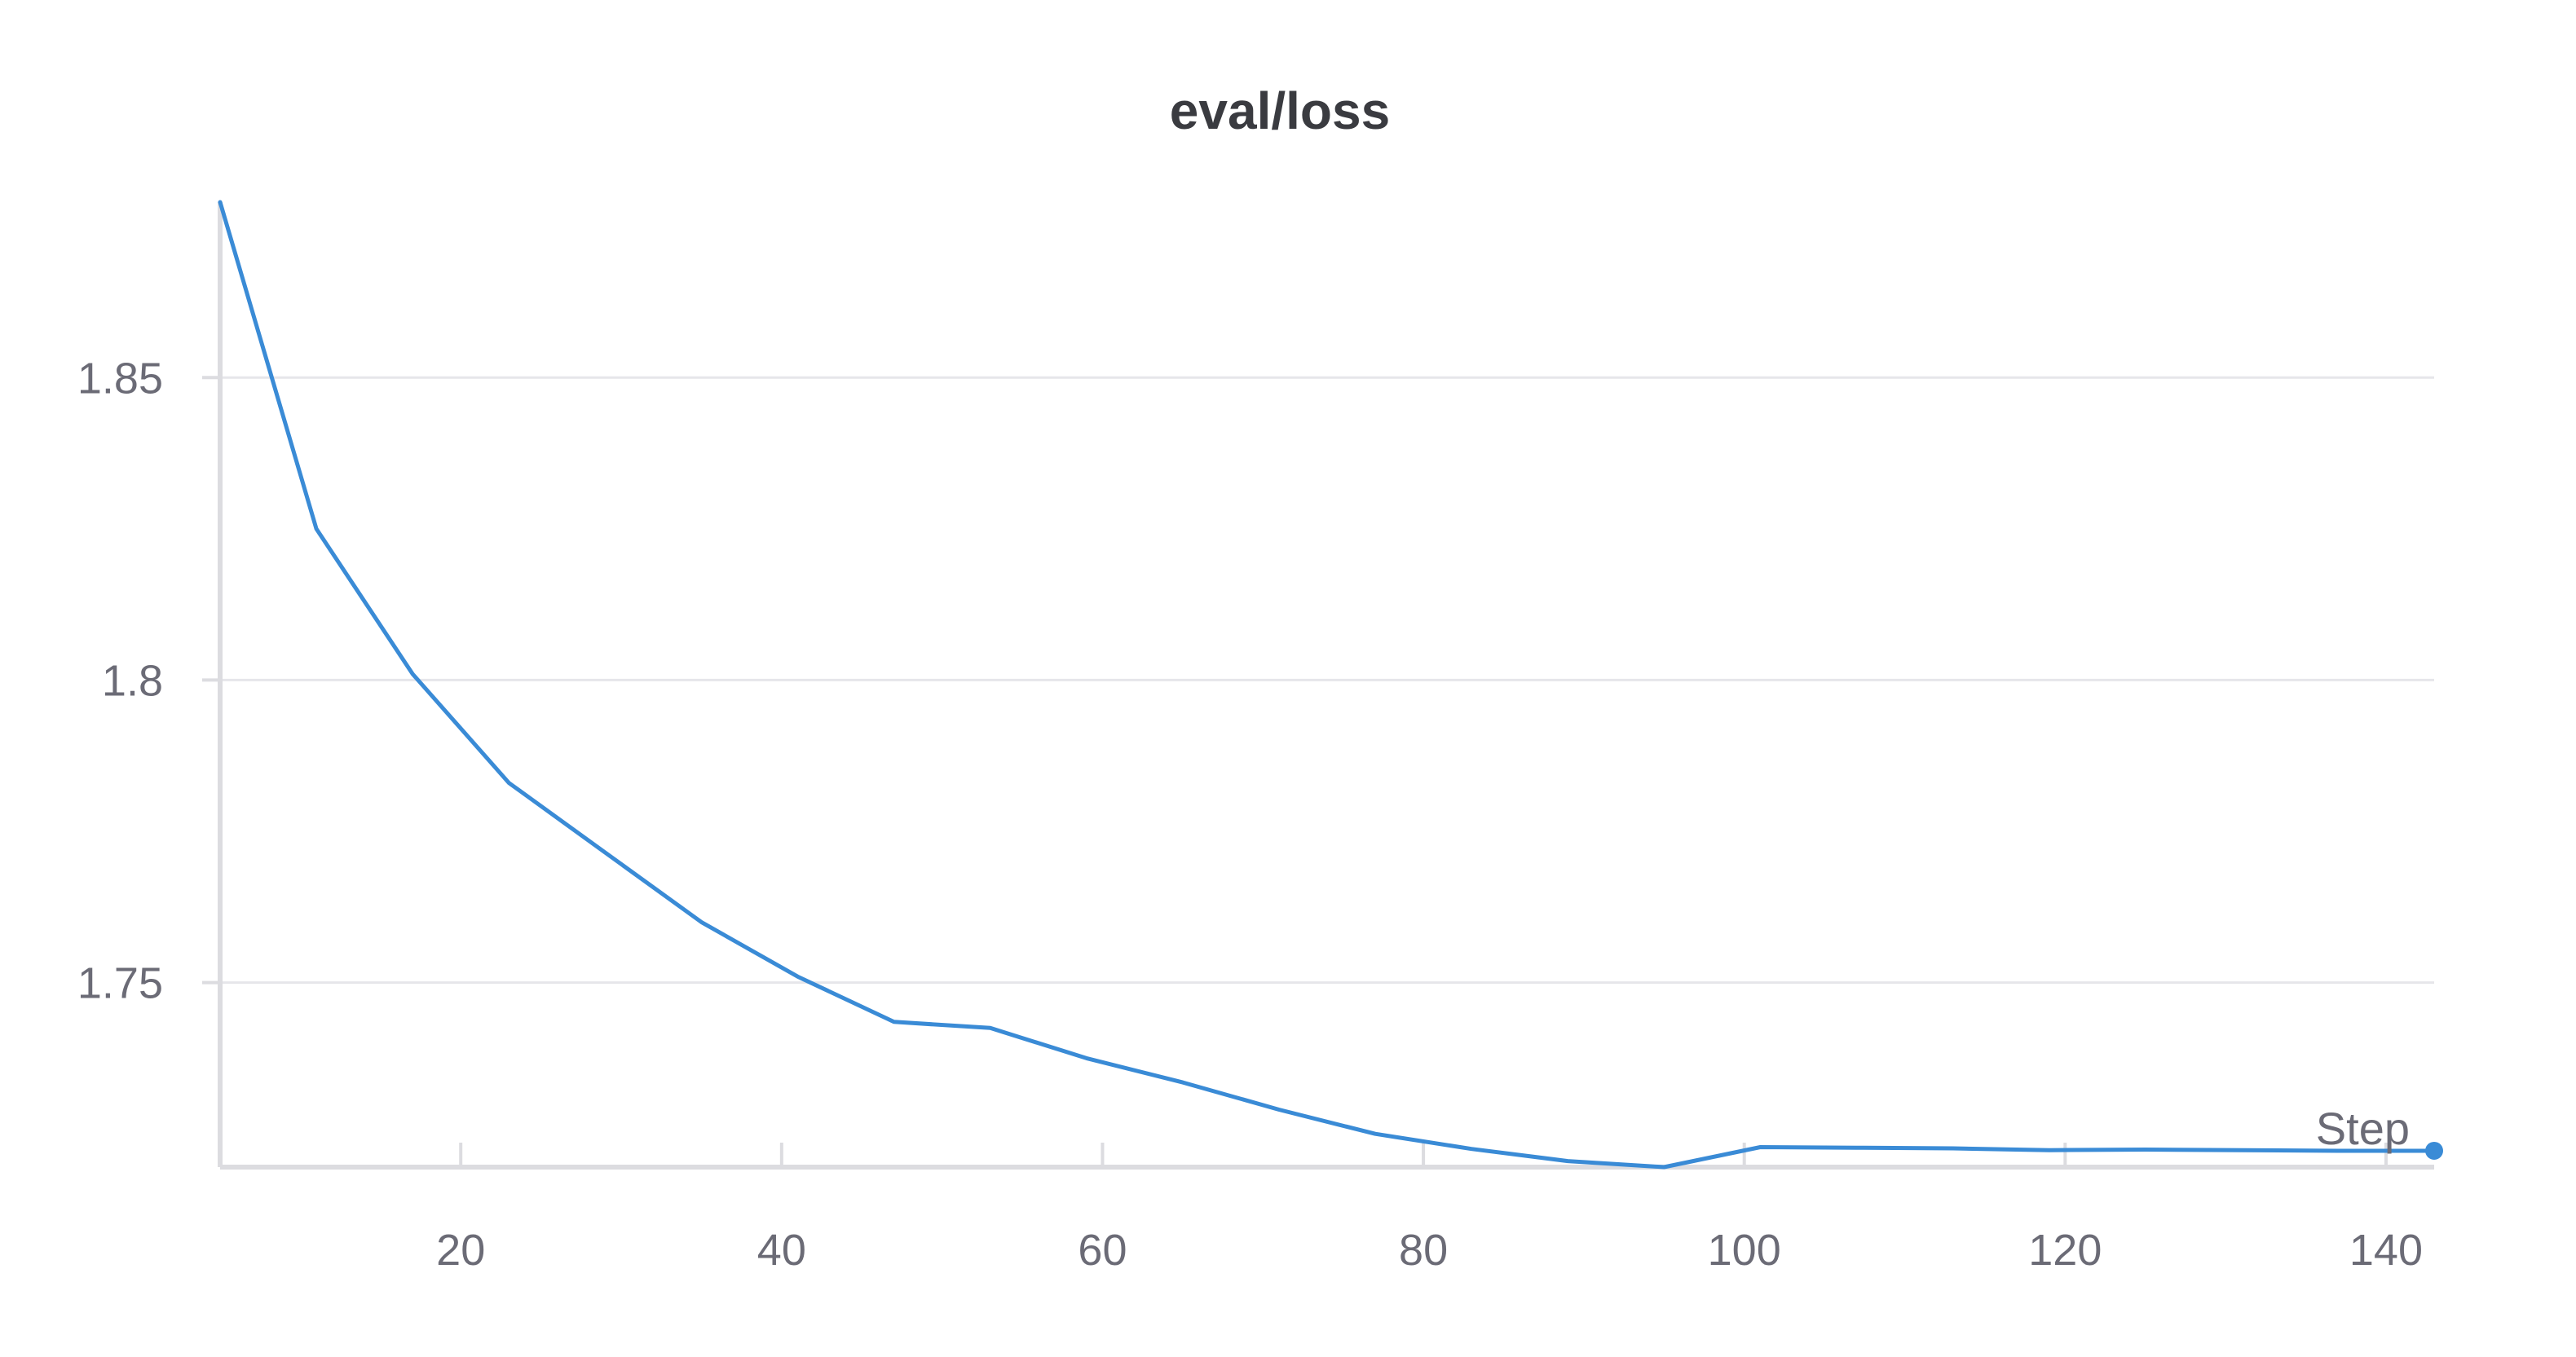 This screenshot has width=2576, height=1357. I want to click on y-axis-ticks: 1.75 1.8 1.85, so click(148, 681).